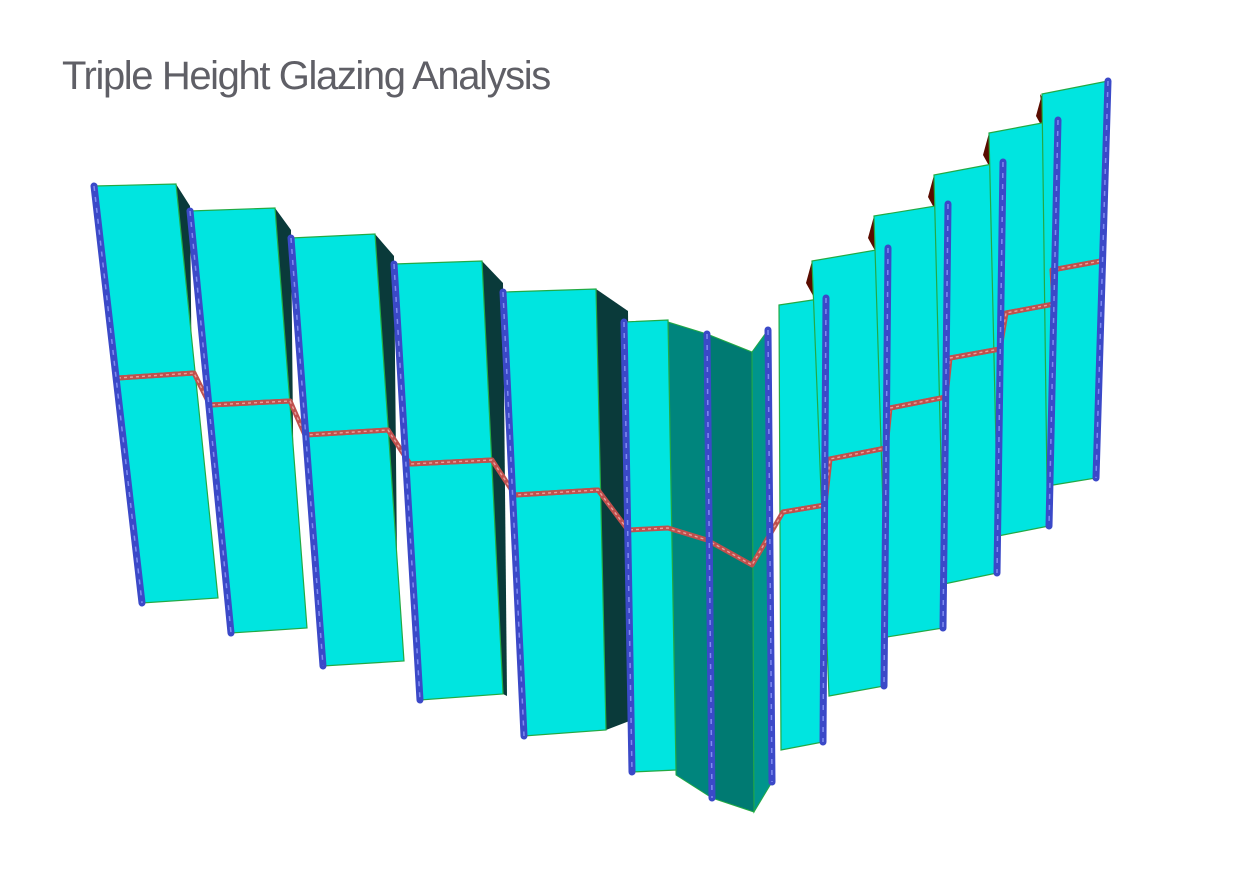 This screenshot has width=1234, height=870. What do you see at coordinates (720, 567) in the screenshot?
I see `corner-glass-layer` at bounding box center [720, 567].